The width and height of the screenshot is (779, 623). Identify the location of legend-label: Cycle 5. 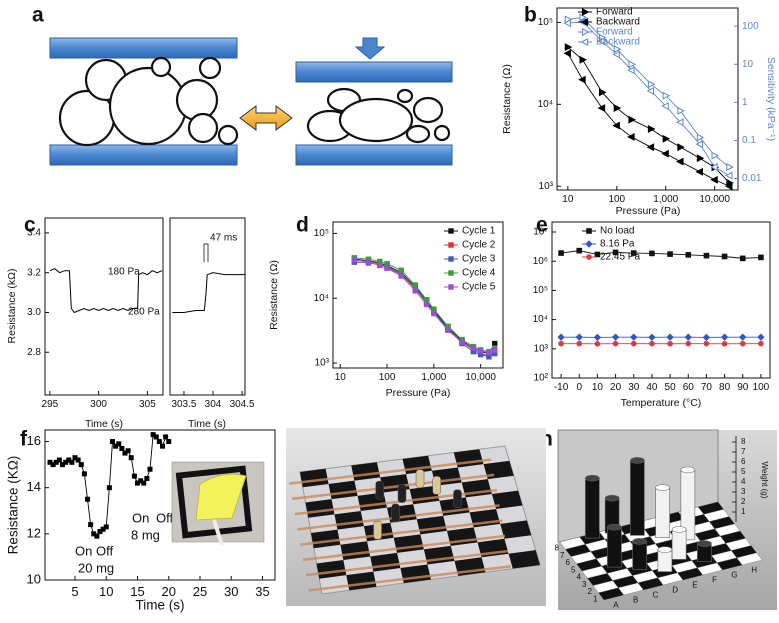
(479, 287).